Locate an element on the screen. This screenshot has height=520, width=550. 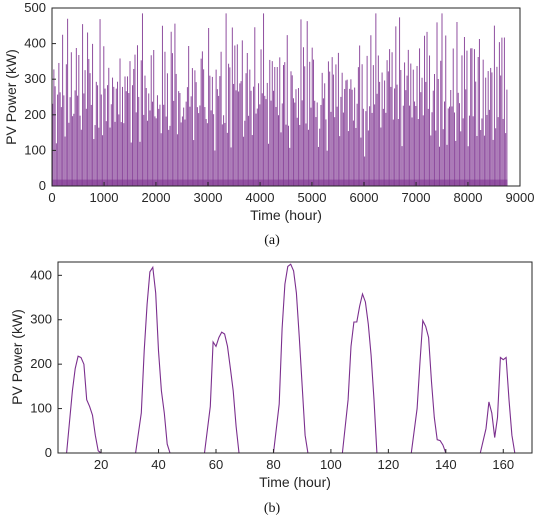
chart-a-y-tick-label: 400 is located at coordinates (35, 43).